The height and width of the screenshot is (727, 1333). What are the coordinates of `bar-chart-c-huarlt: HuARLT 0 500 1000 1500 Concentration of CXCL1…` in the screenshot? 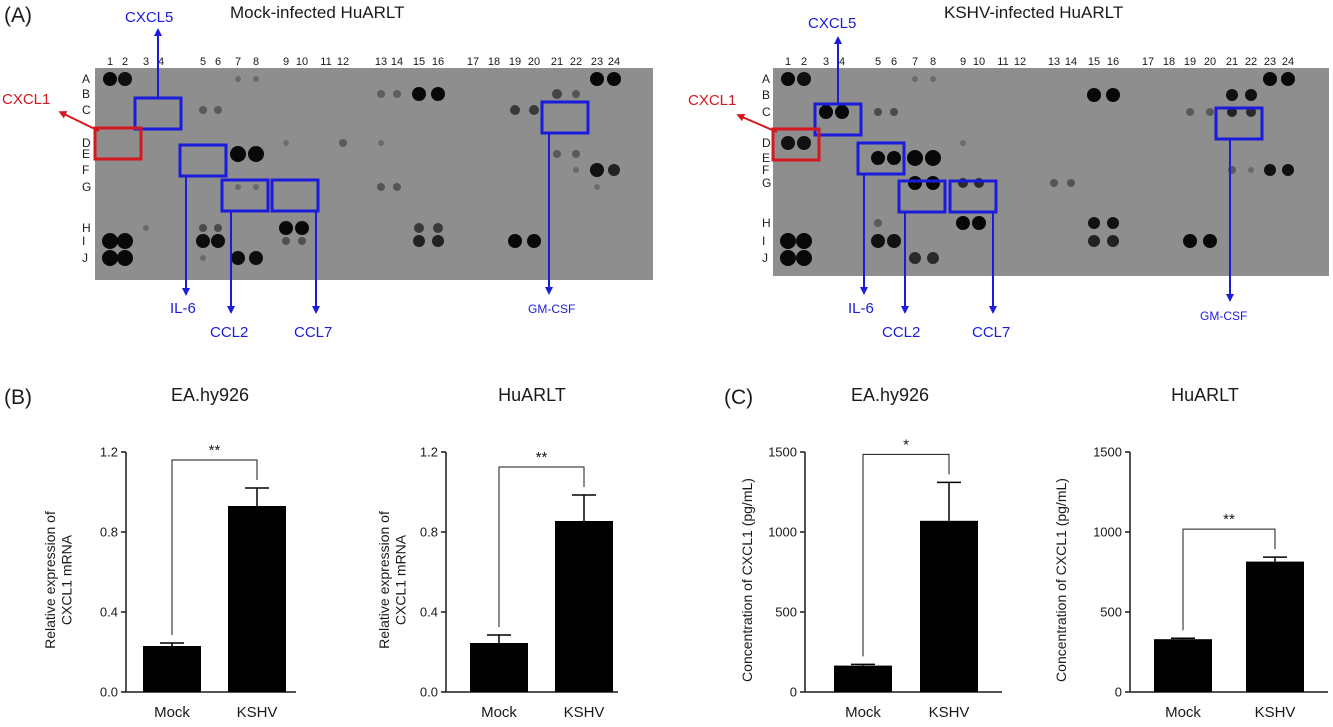 It's located at (1190, 553).